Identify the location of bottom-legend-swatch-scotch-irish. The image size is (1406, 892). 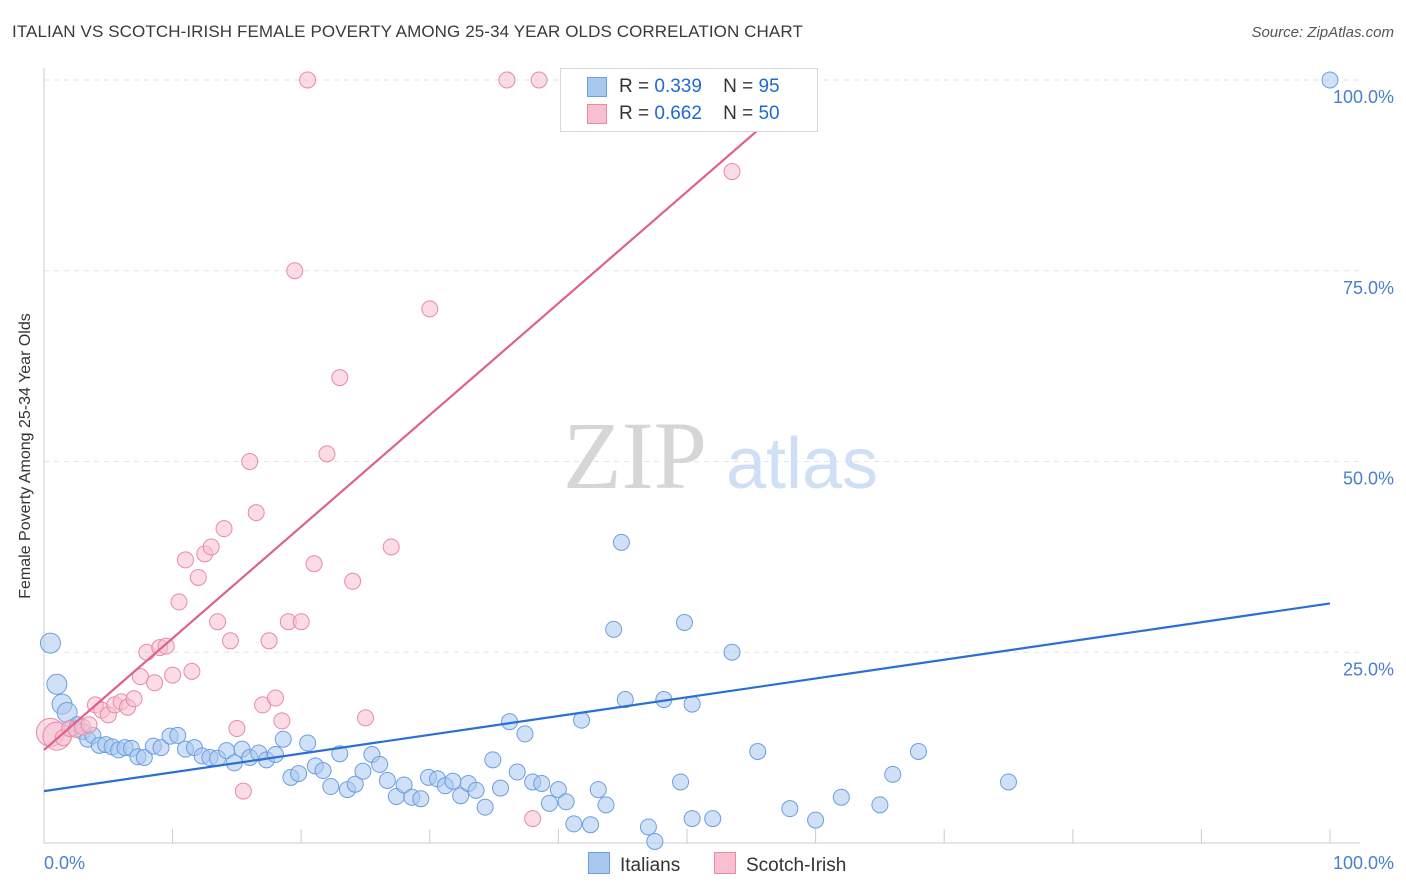
(725, 863).